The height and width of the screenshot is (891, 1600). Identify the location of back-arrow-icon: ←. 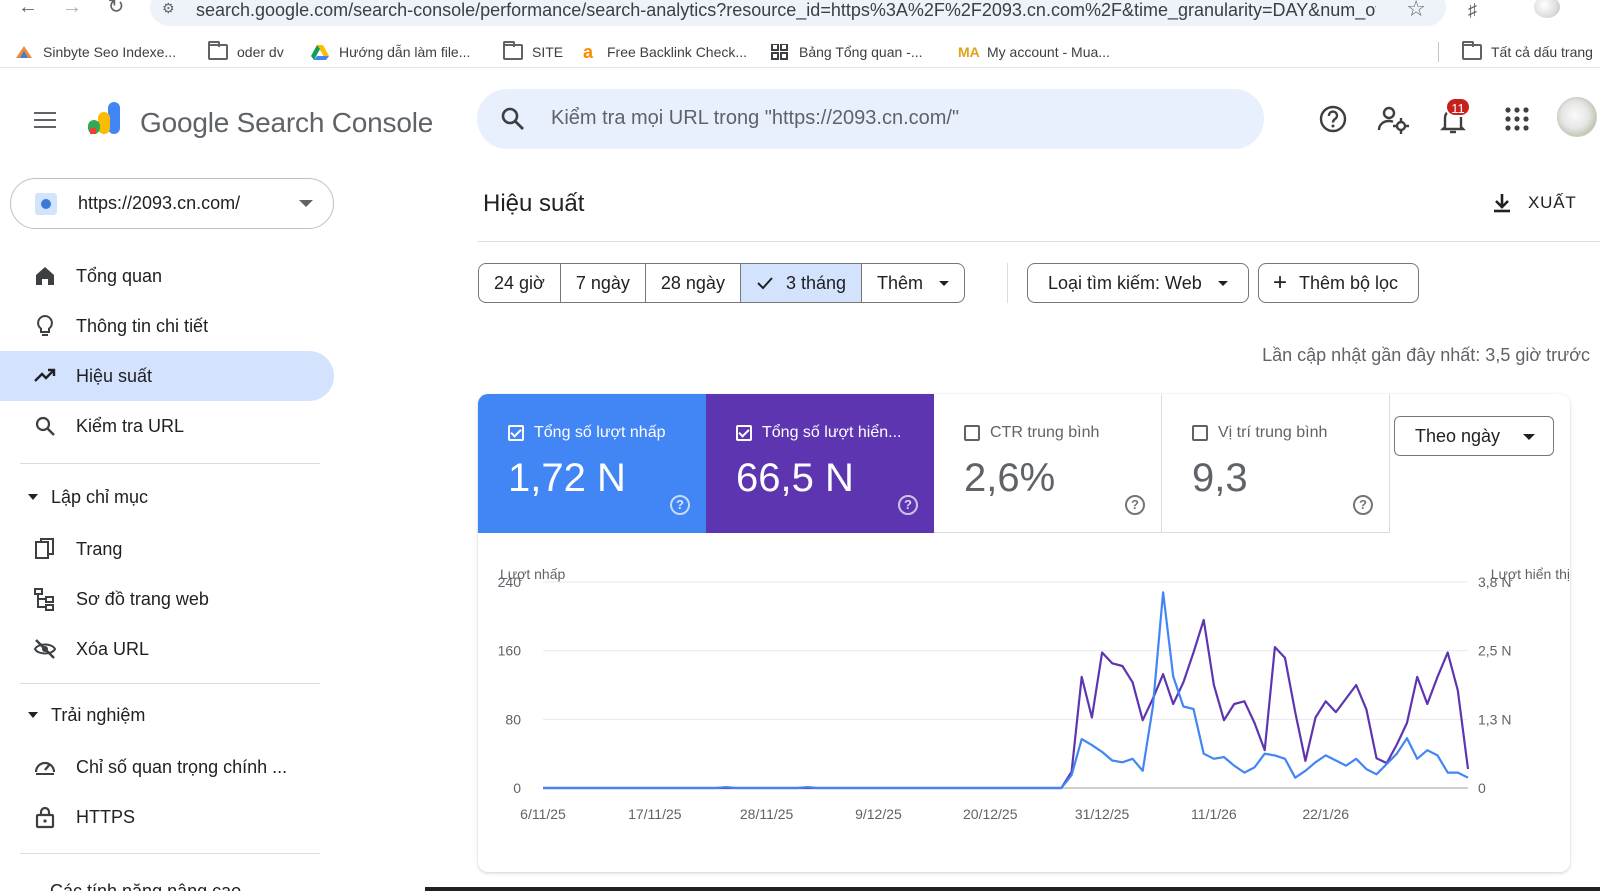
(28, 9).